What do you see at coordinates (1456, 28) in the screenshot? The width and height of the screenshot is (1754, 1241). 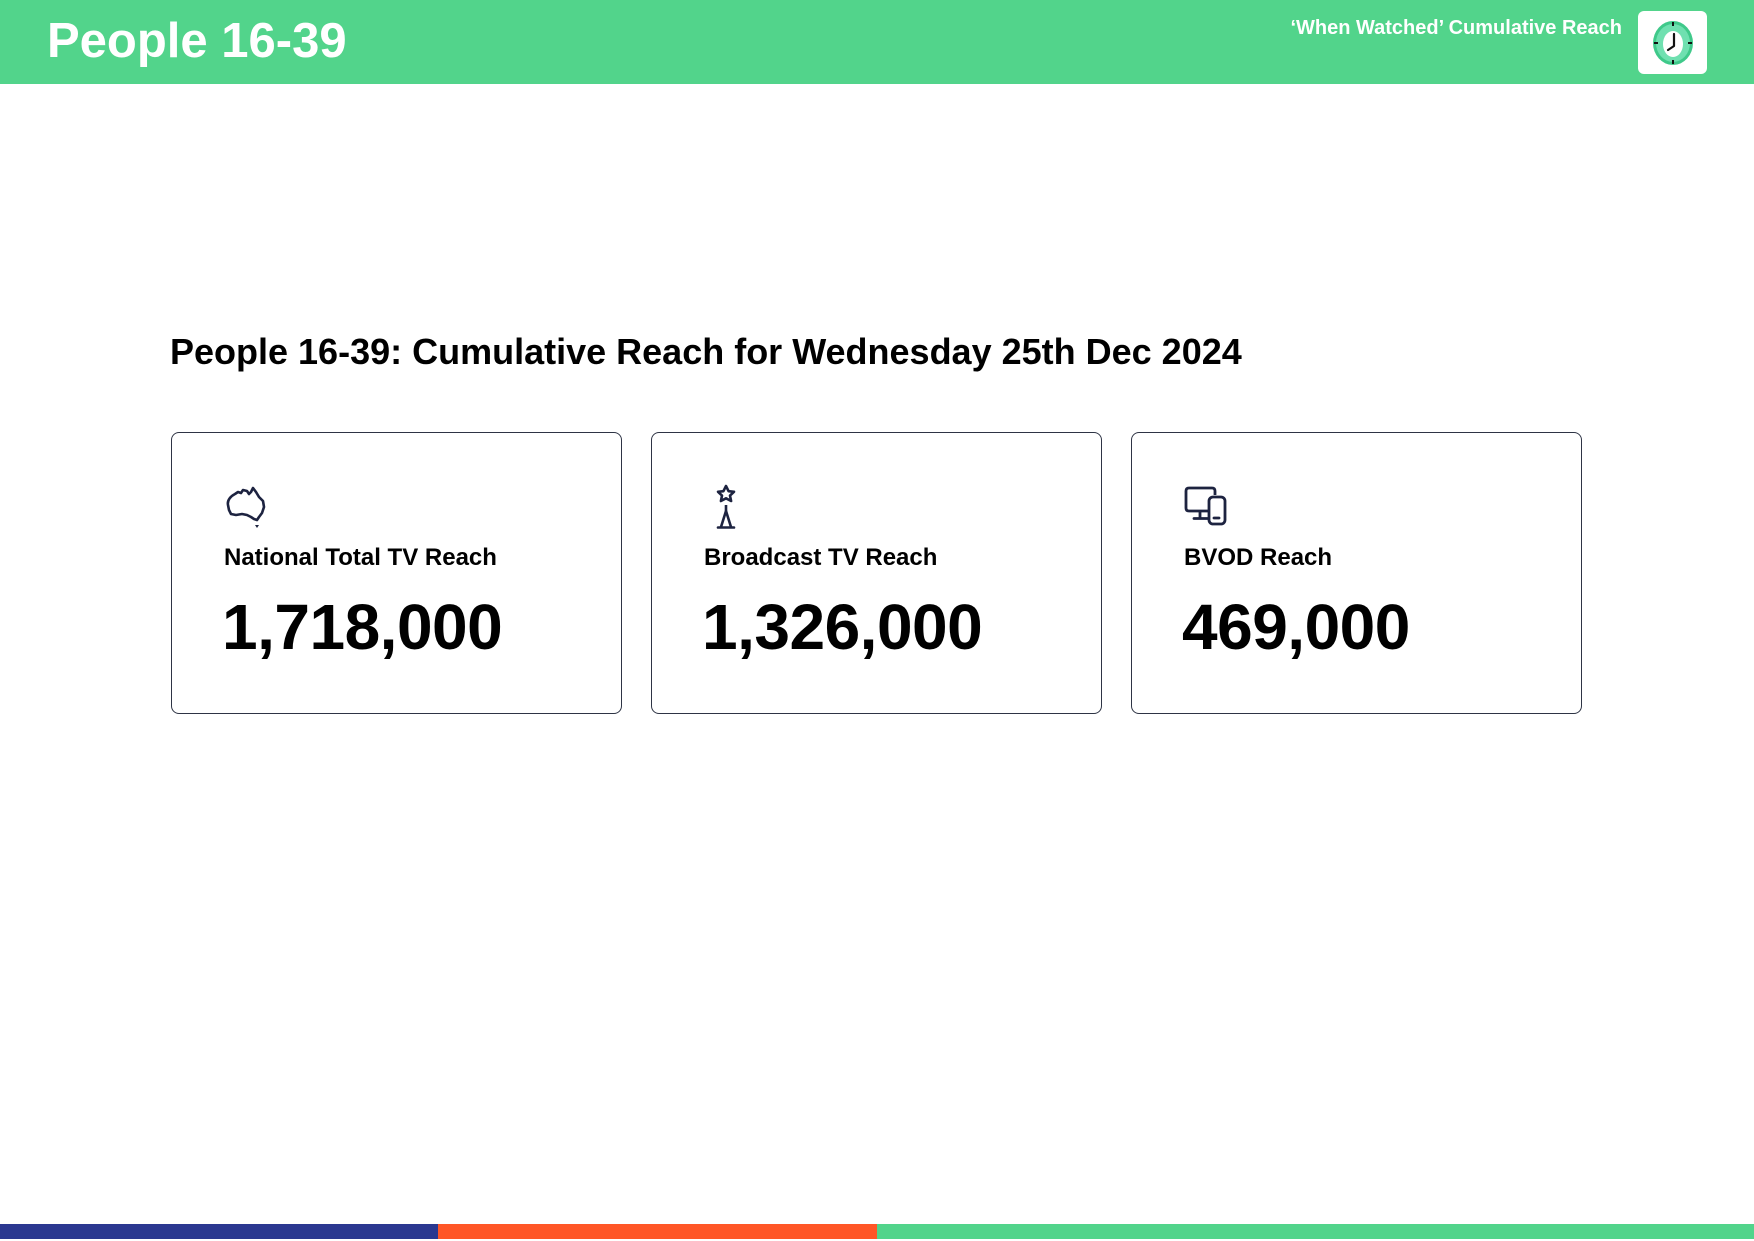 I see `header-subtitle: ‘When Watched’ Cumulative Reach` at bounding box center [1456, 28].